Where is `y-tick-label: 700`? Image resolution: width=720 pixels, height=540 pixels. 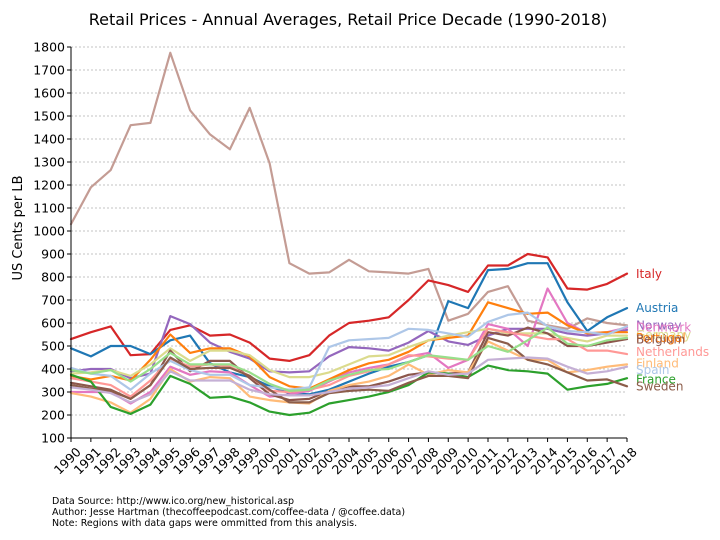
y-tick-label: 700 is located at coordinates (53, 300).